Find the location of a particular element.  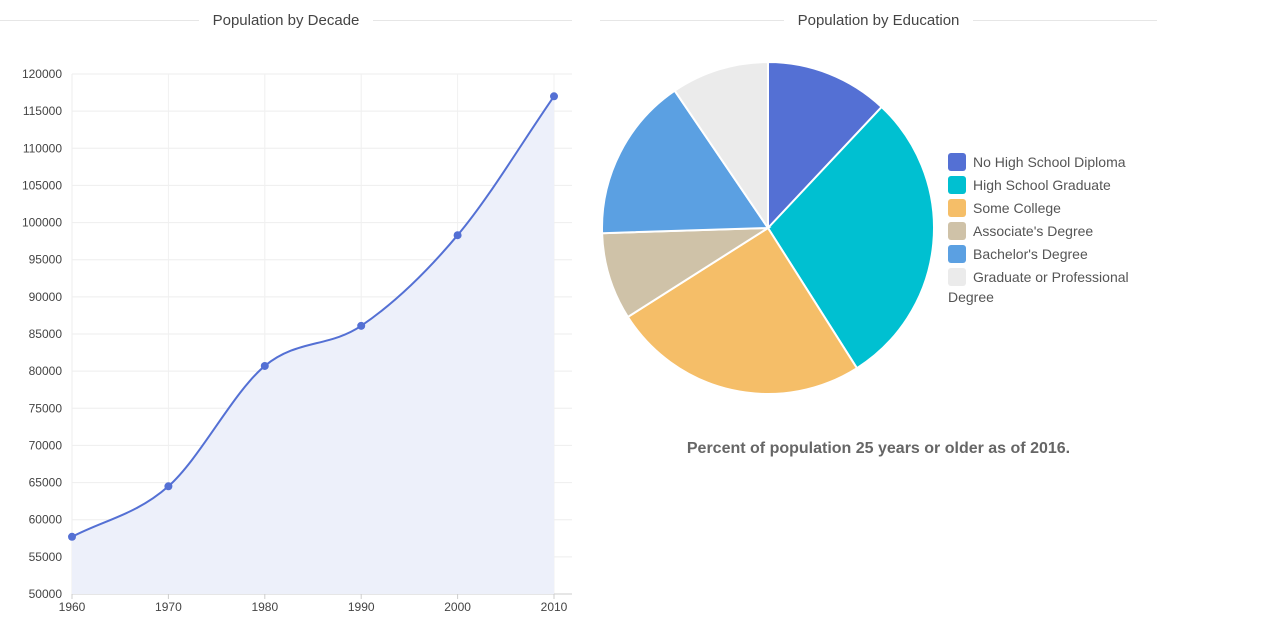

y-tick-label: 110000 is located at coordinates (42, 148).